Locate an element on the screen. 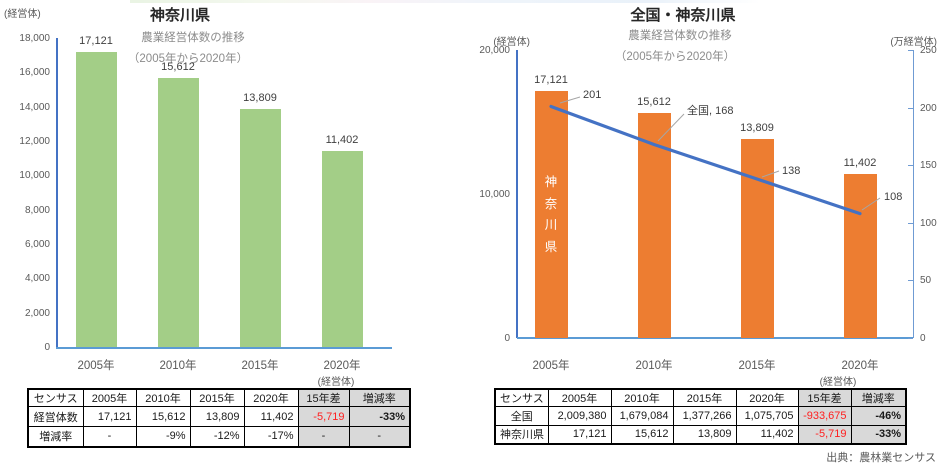 This screenshot has height=469, width=944. right-chart-right-axis-line is located at coordinates (913, 194).